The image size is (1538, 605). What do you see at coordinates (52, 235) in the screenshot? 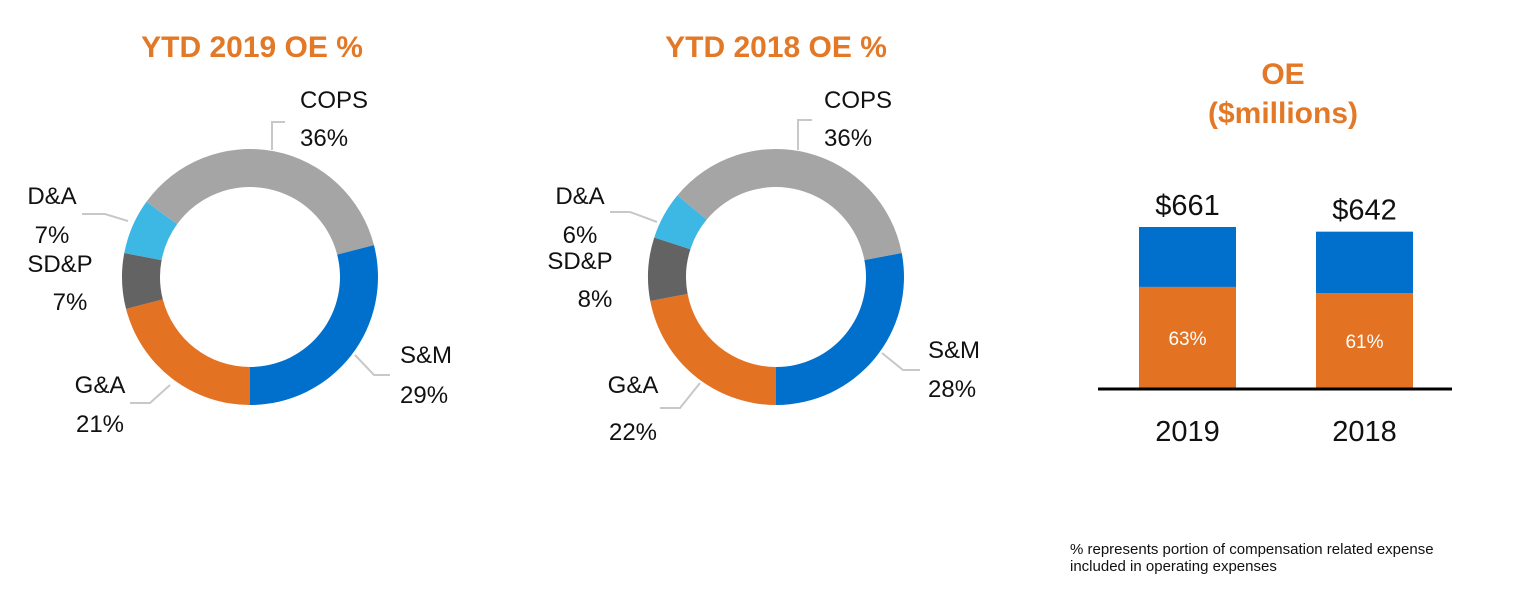
I see `slice-value-da: 7%` at bounding box center [52, 235].